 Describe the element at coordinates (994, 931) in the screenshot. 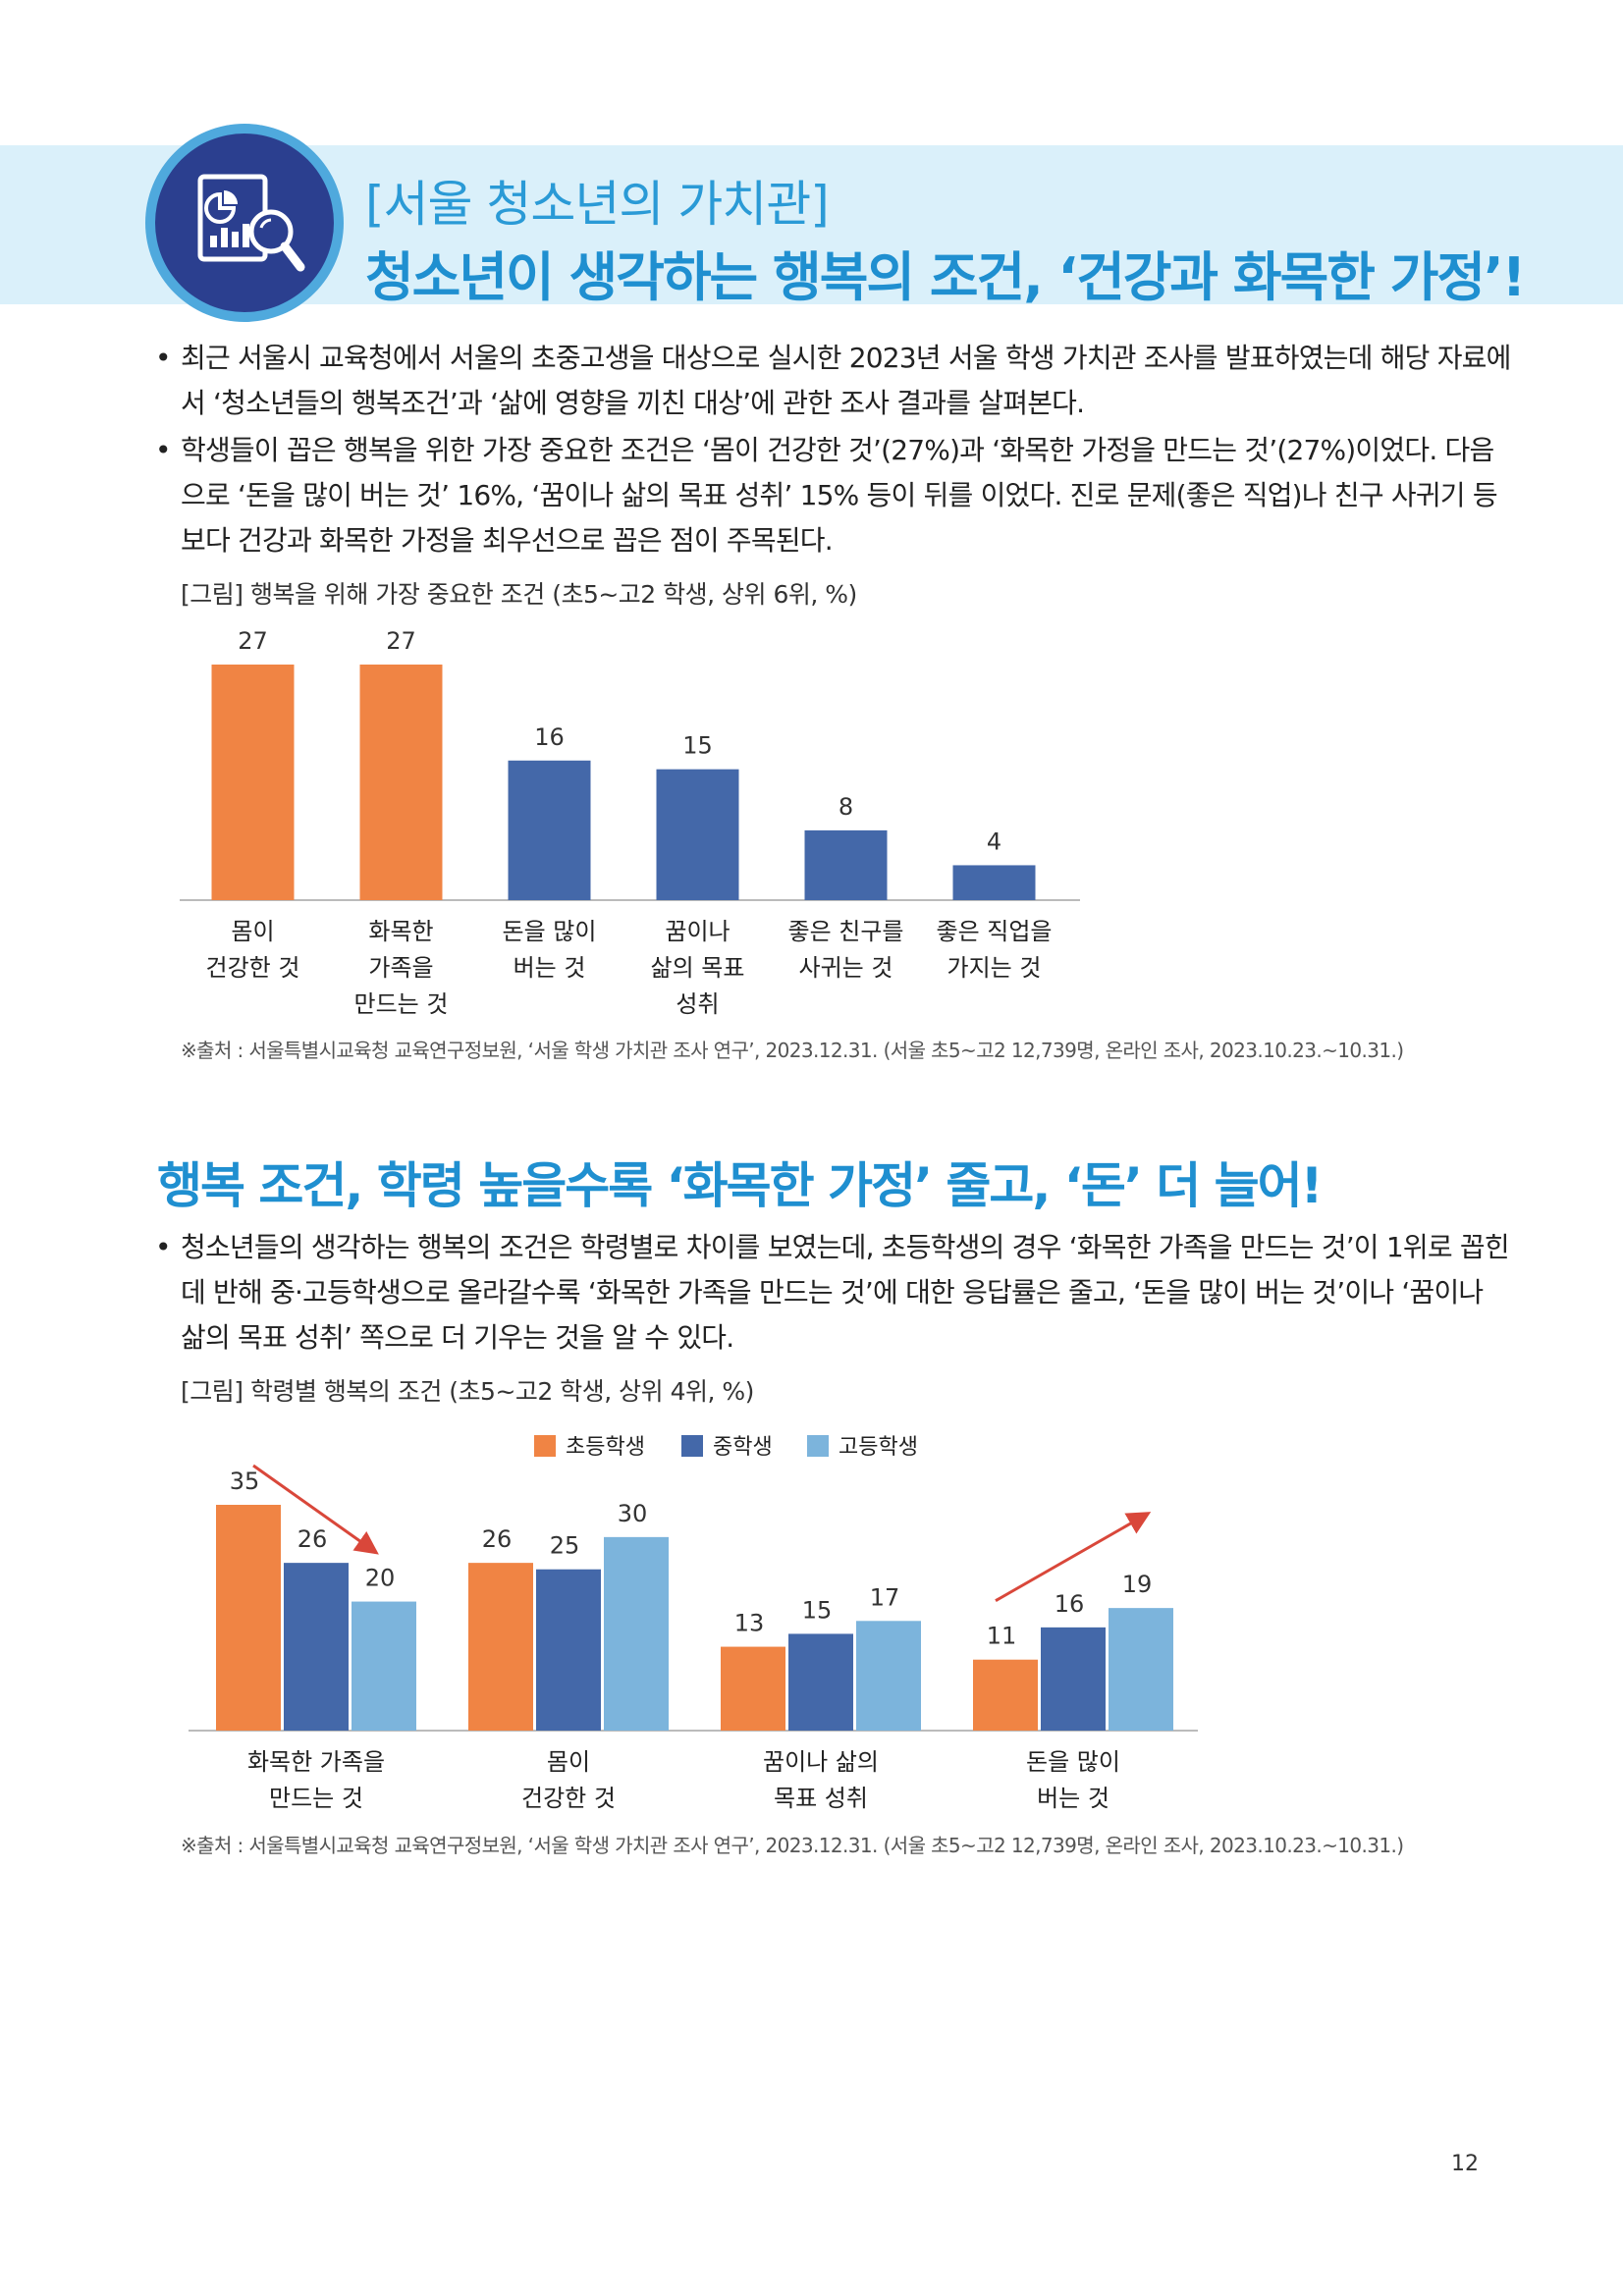

I see `chart1-category-label: 좋은 직업을` at that location.